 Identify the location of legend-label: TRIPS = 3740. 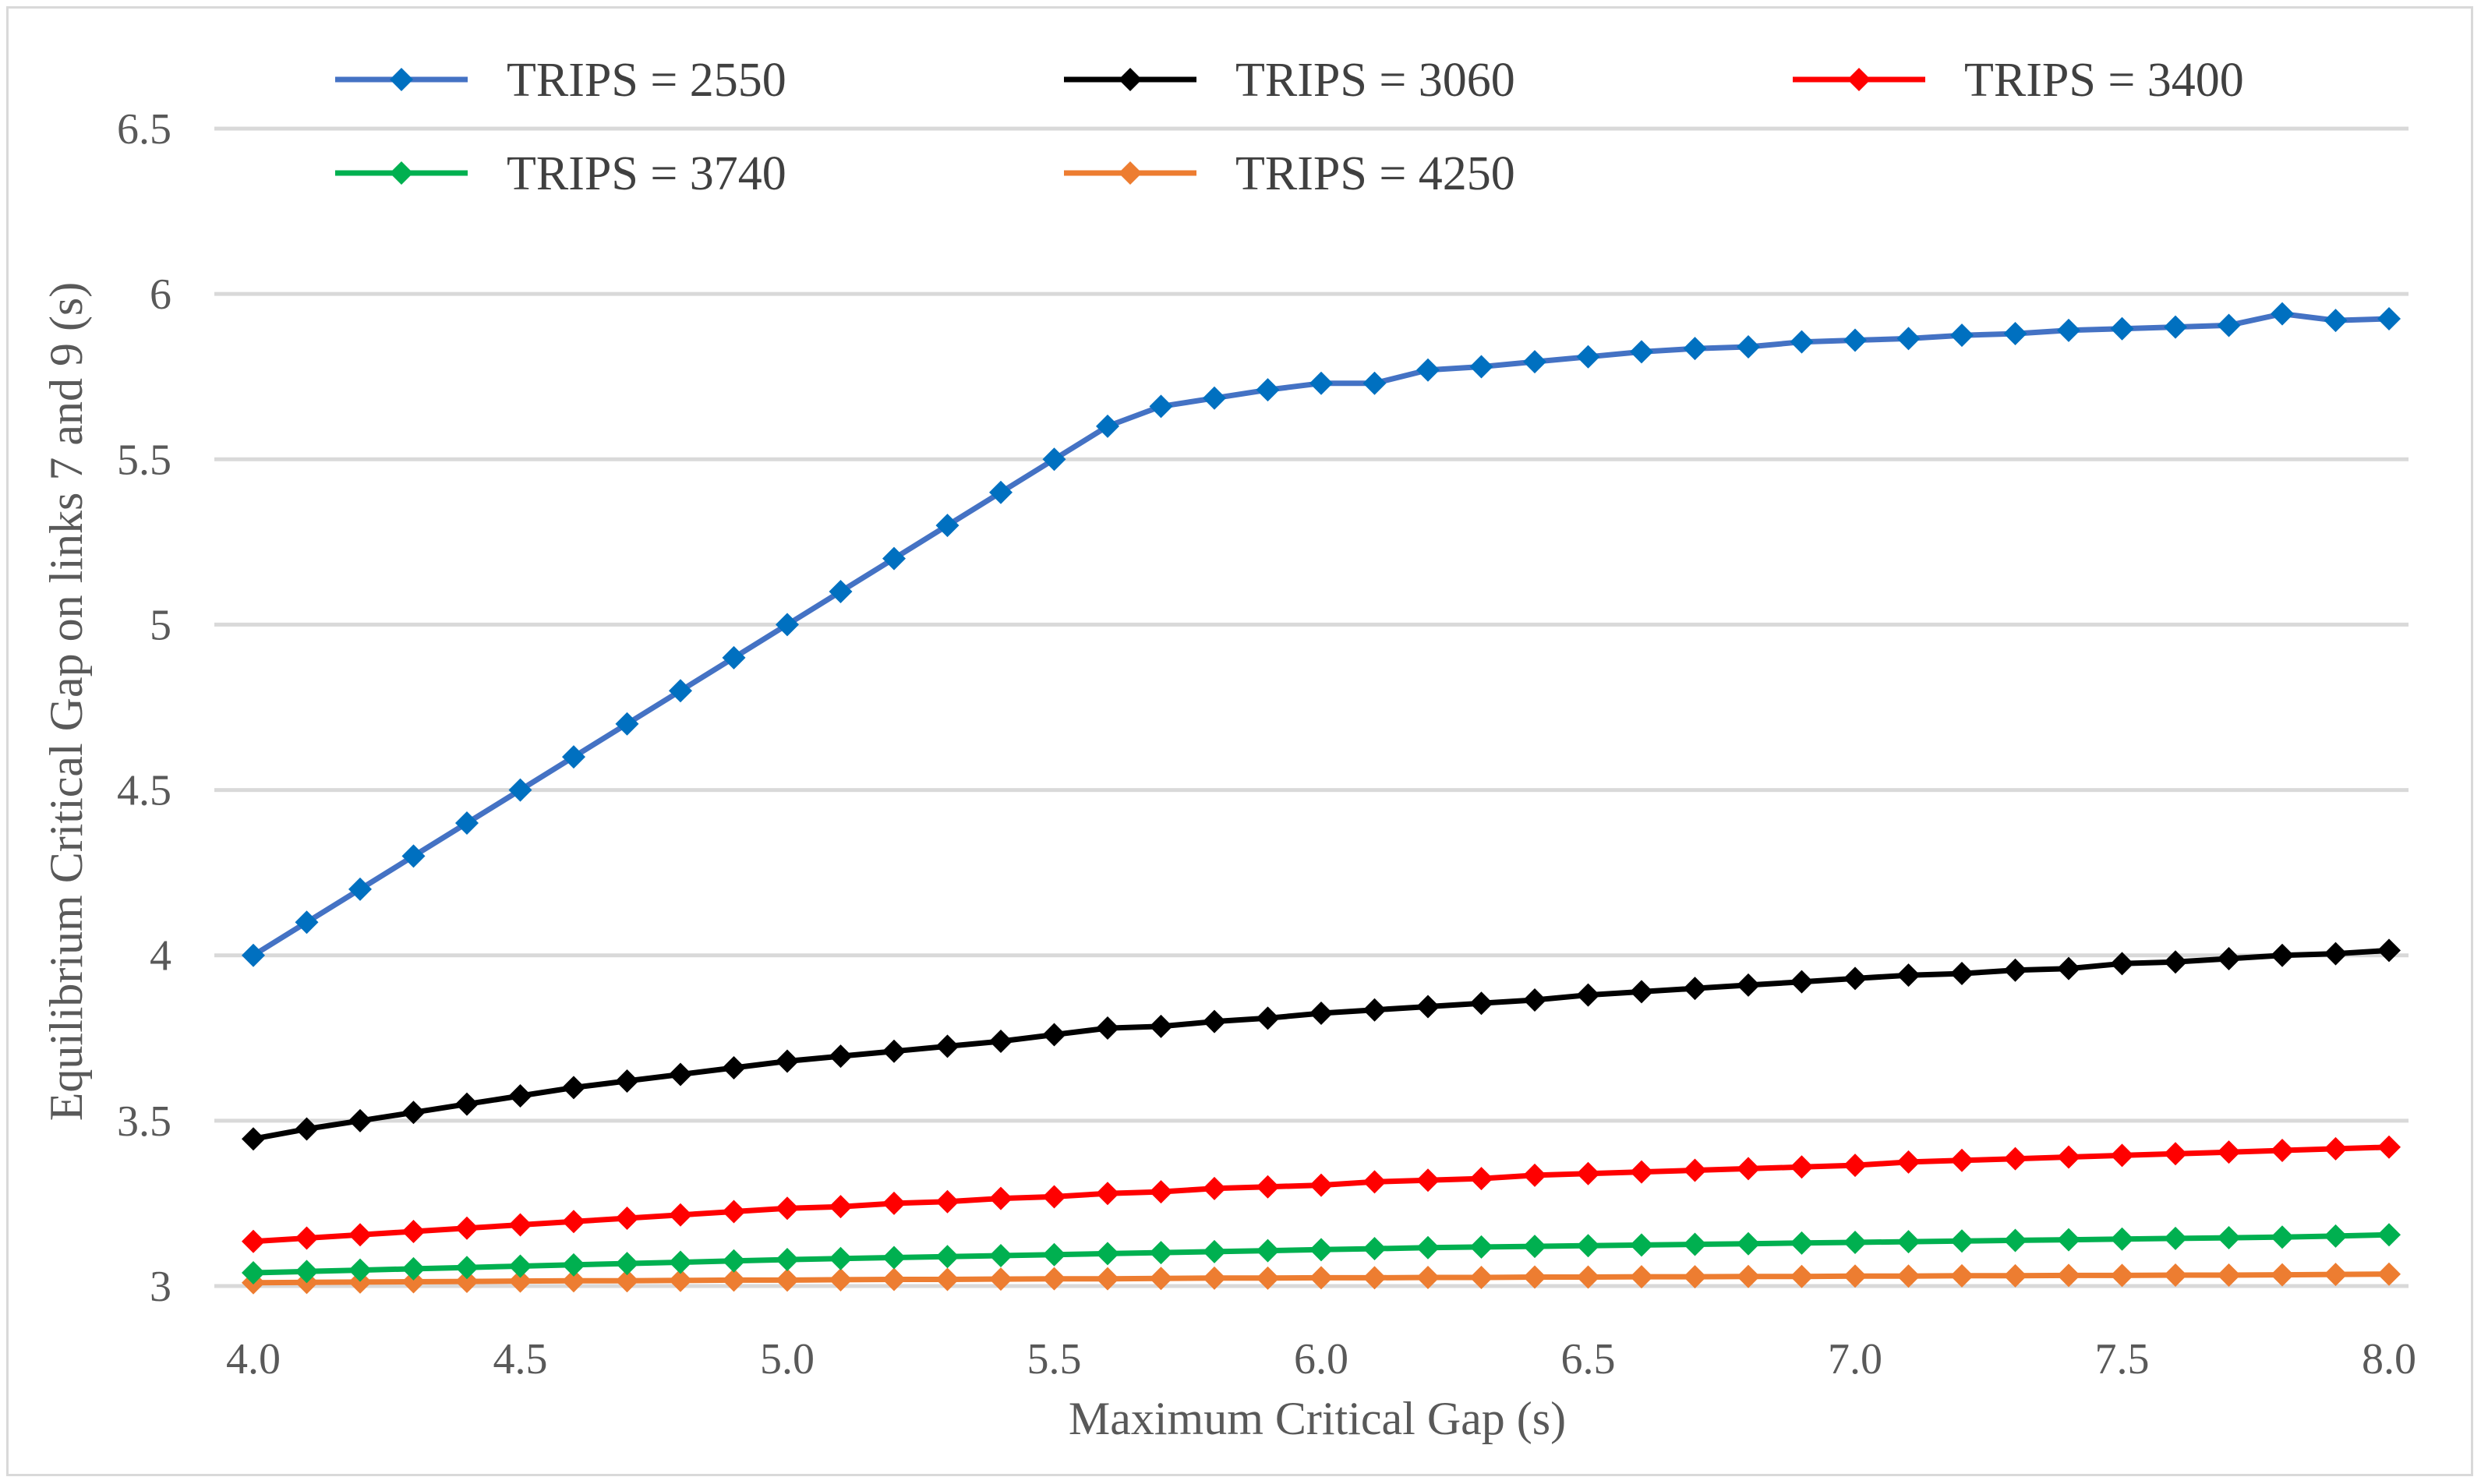
(647, 173).